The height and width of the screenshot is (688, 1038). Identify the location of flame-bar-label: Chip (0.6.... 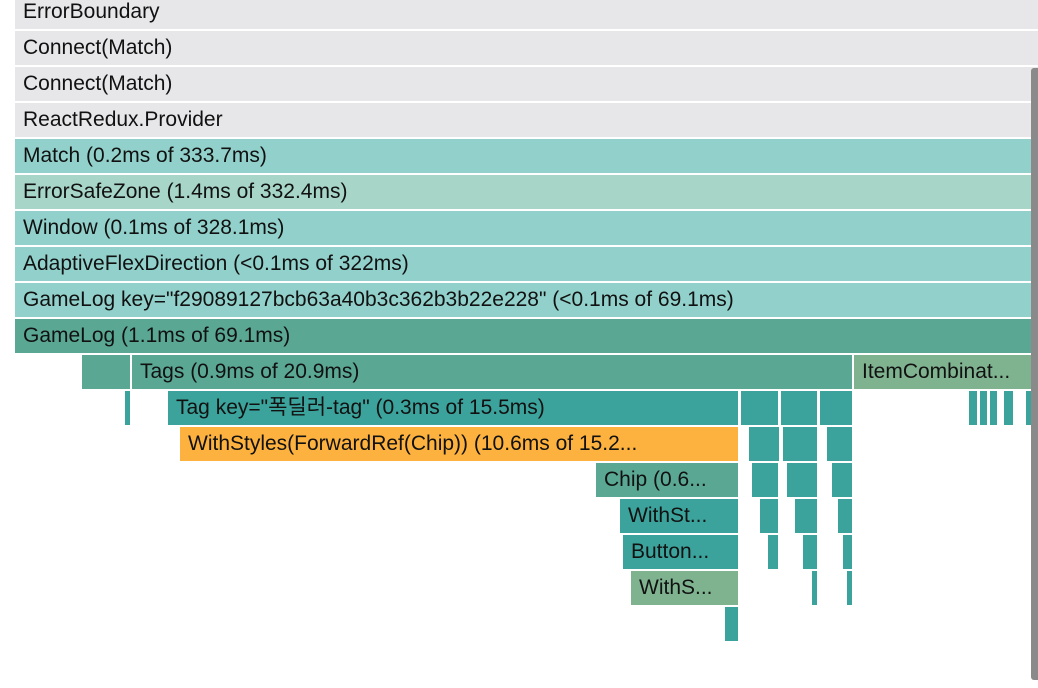
(655, 479).